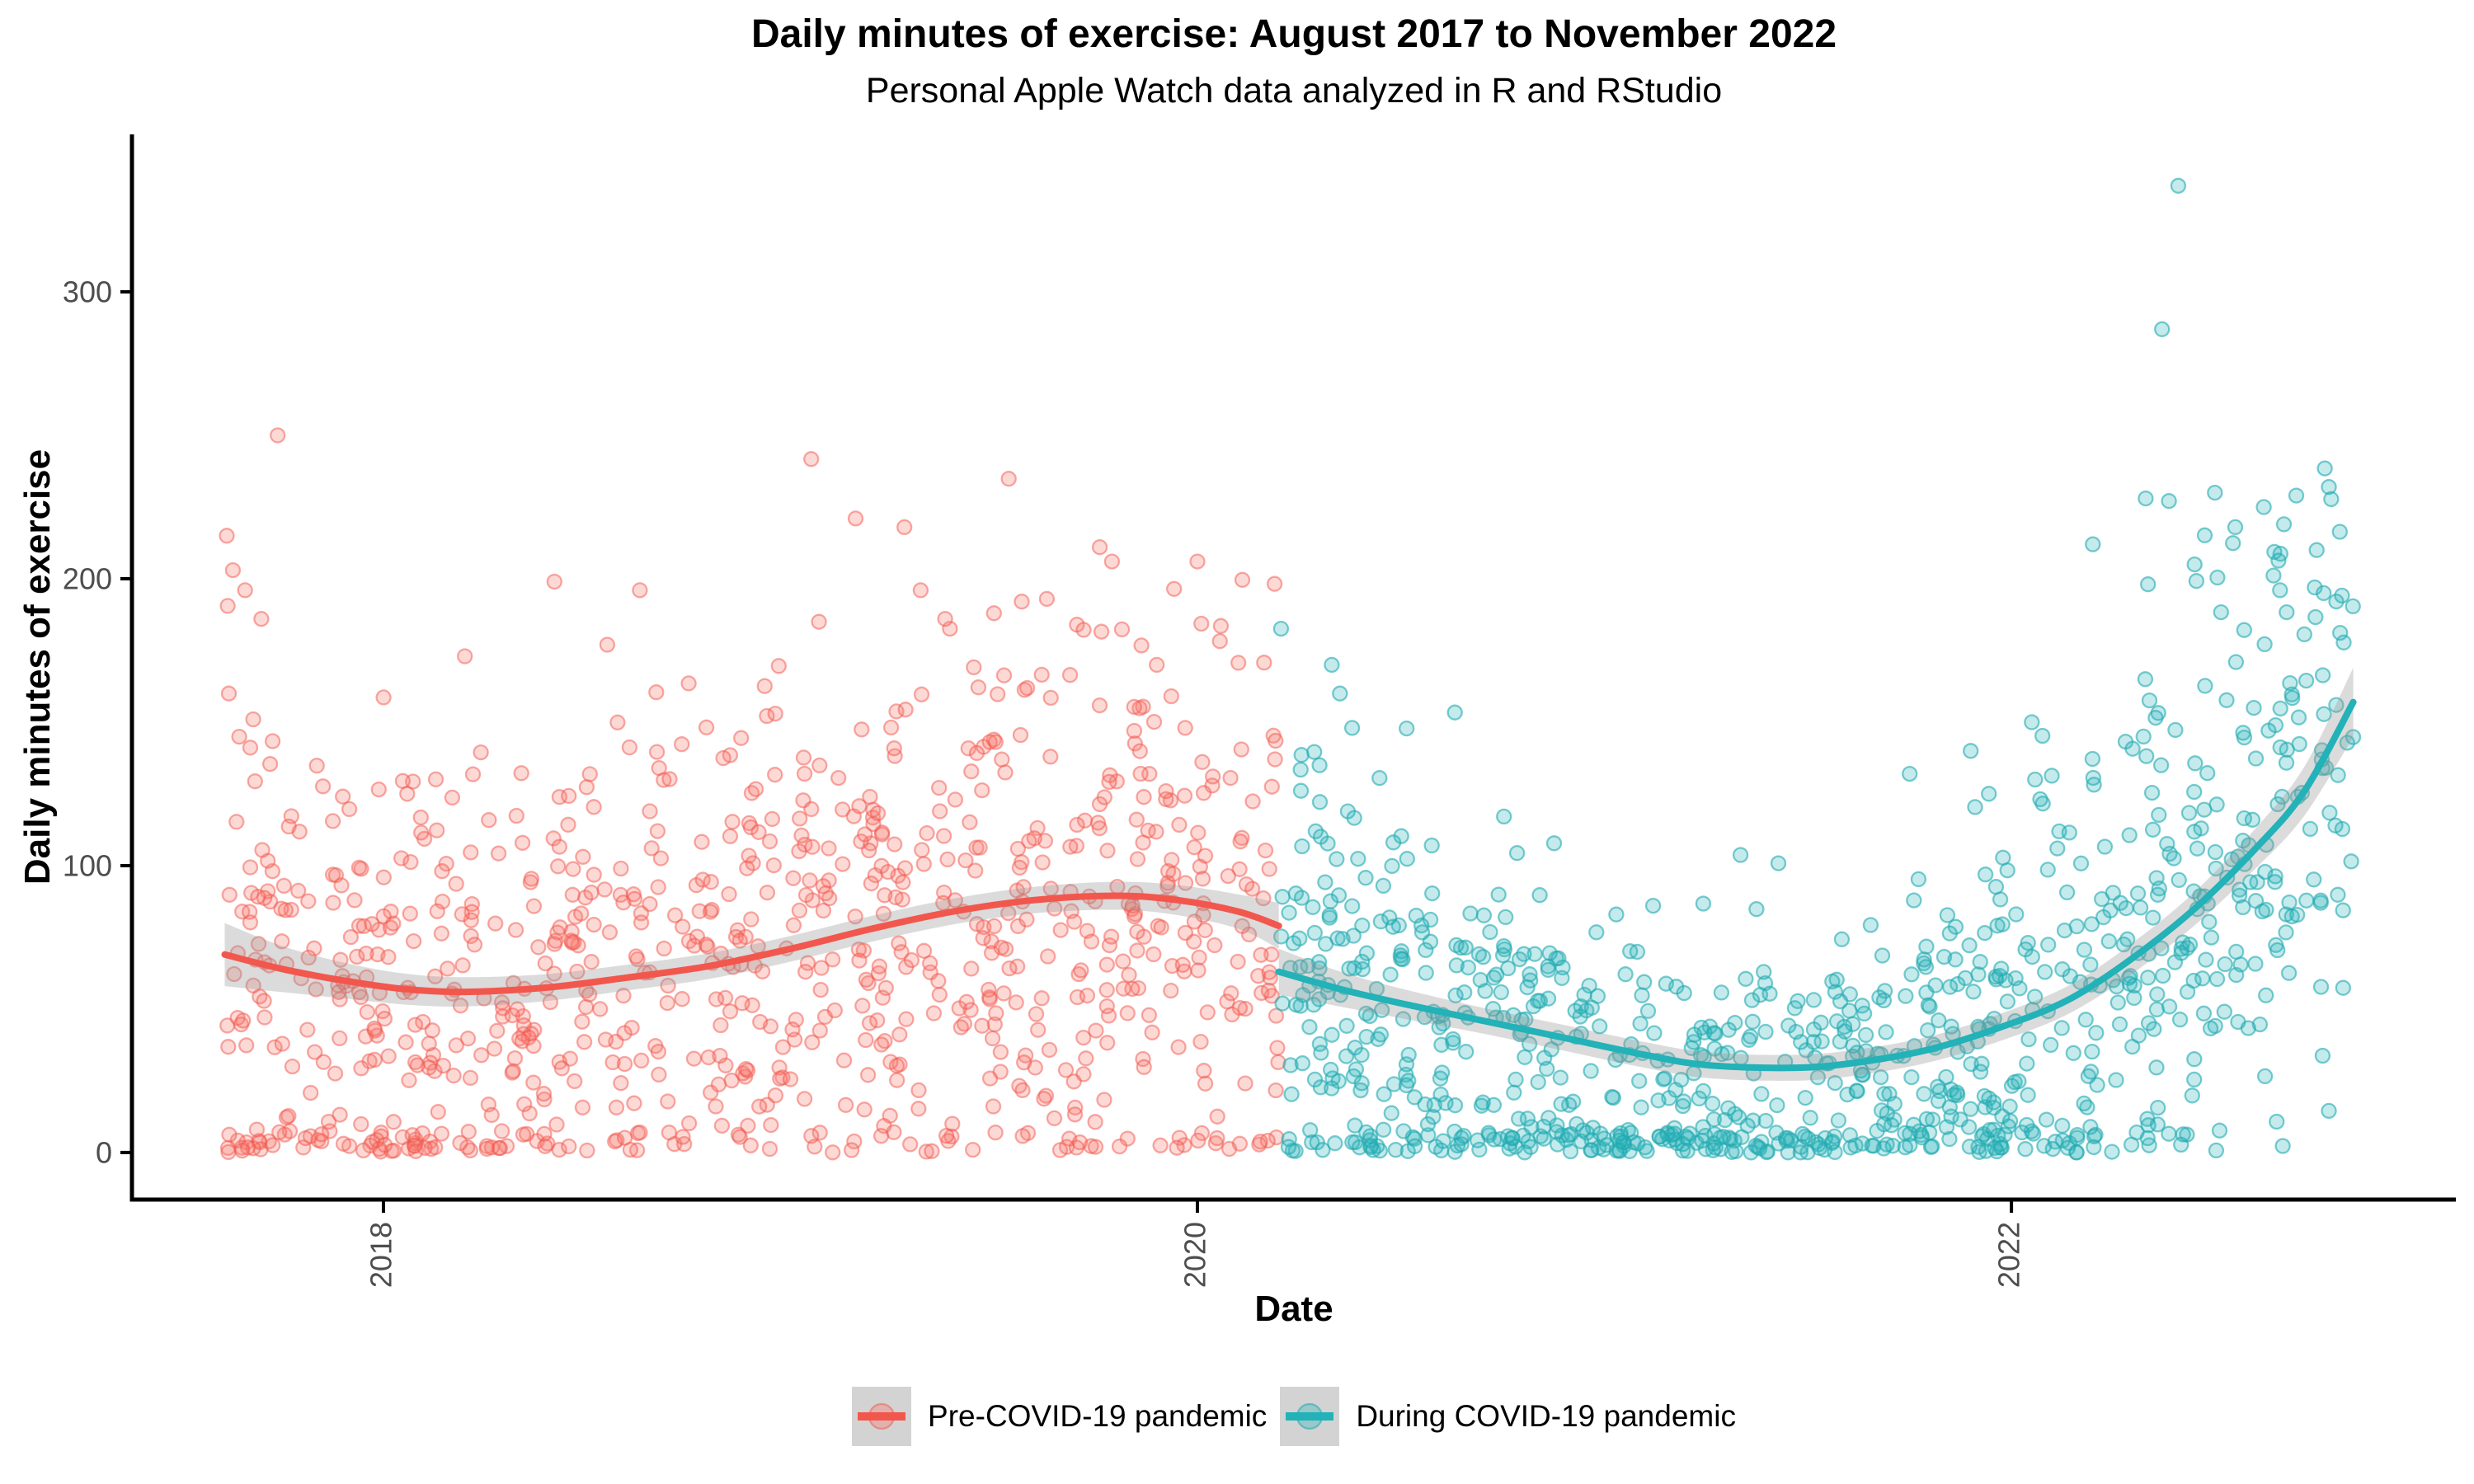  I want to click on during-covid-ci-band, so click(1816, 874).